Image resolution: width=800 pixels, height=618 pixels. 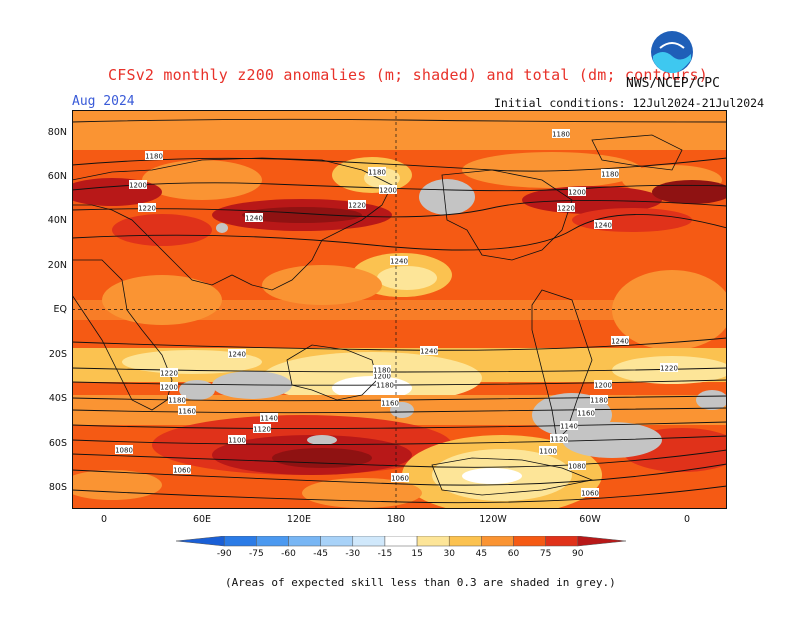 I want to click on colorbar: -90 -75 -60 -45 -30 -15 15 30 45 60 75 90, so click(x=401, y=547).